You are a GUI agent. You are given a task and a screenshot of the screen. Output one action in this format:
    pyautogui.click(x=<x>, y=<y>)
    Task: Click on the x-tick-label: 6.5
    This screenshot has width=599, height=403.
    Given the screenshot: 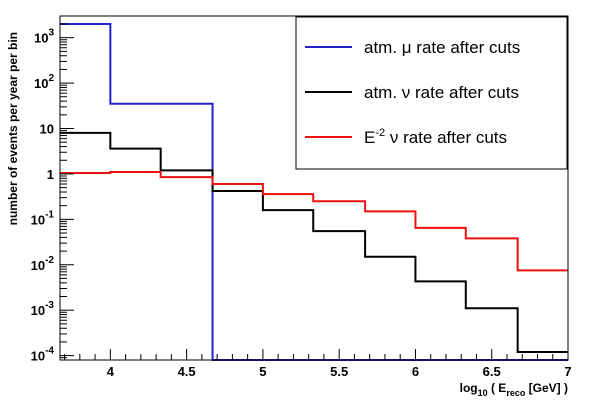 What is the action you would take?
    pyautogui.click(x=492, y=371)
    